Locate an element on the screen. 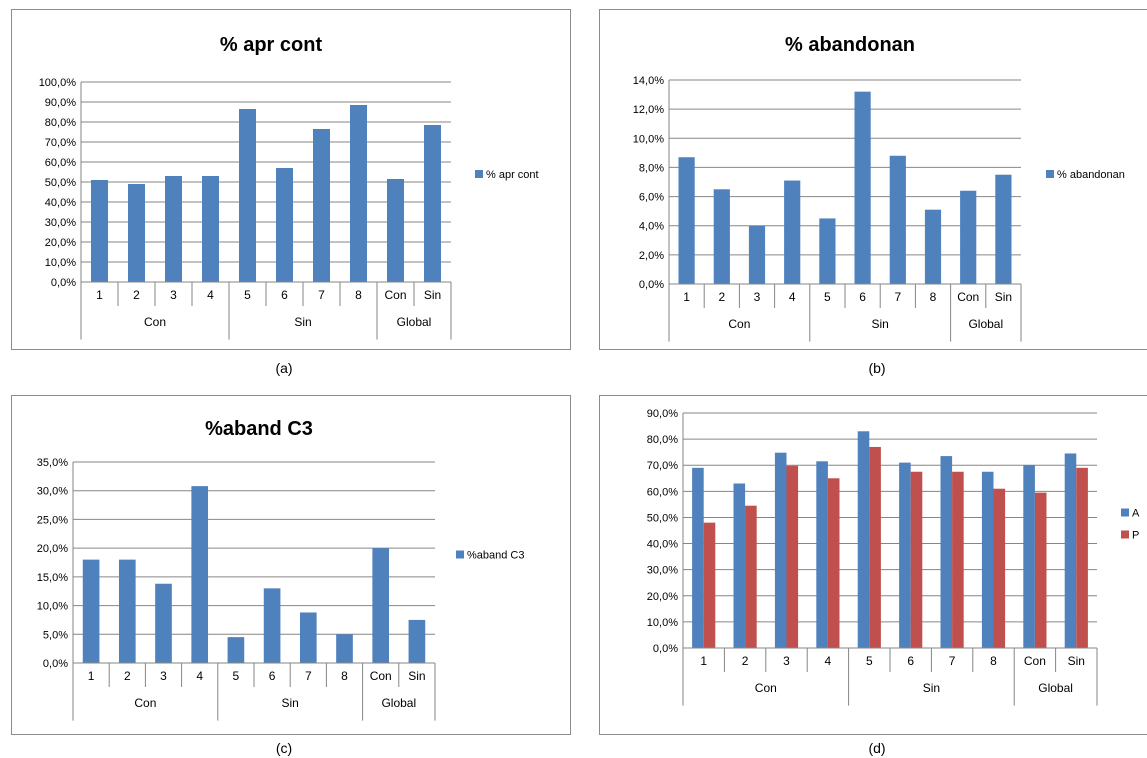 This screenshot has width=1147, height=758. caption-d: (d) is located at coordinates (877, 748).